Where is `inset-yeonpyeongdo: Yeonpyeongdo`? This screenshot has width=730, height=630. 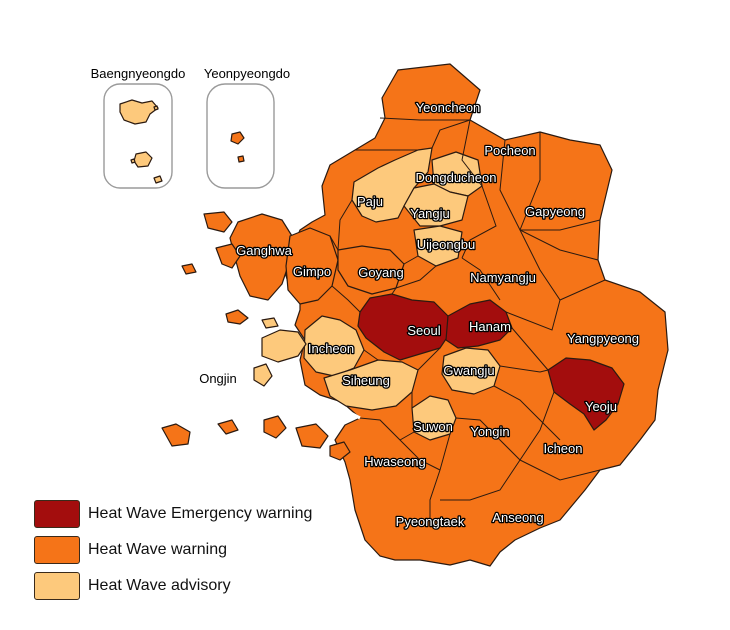 inset-yeonpyeongdo: Yeonpyeongdo is located at coordinates (247, 127).